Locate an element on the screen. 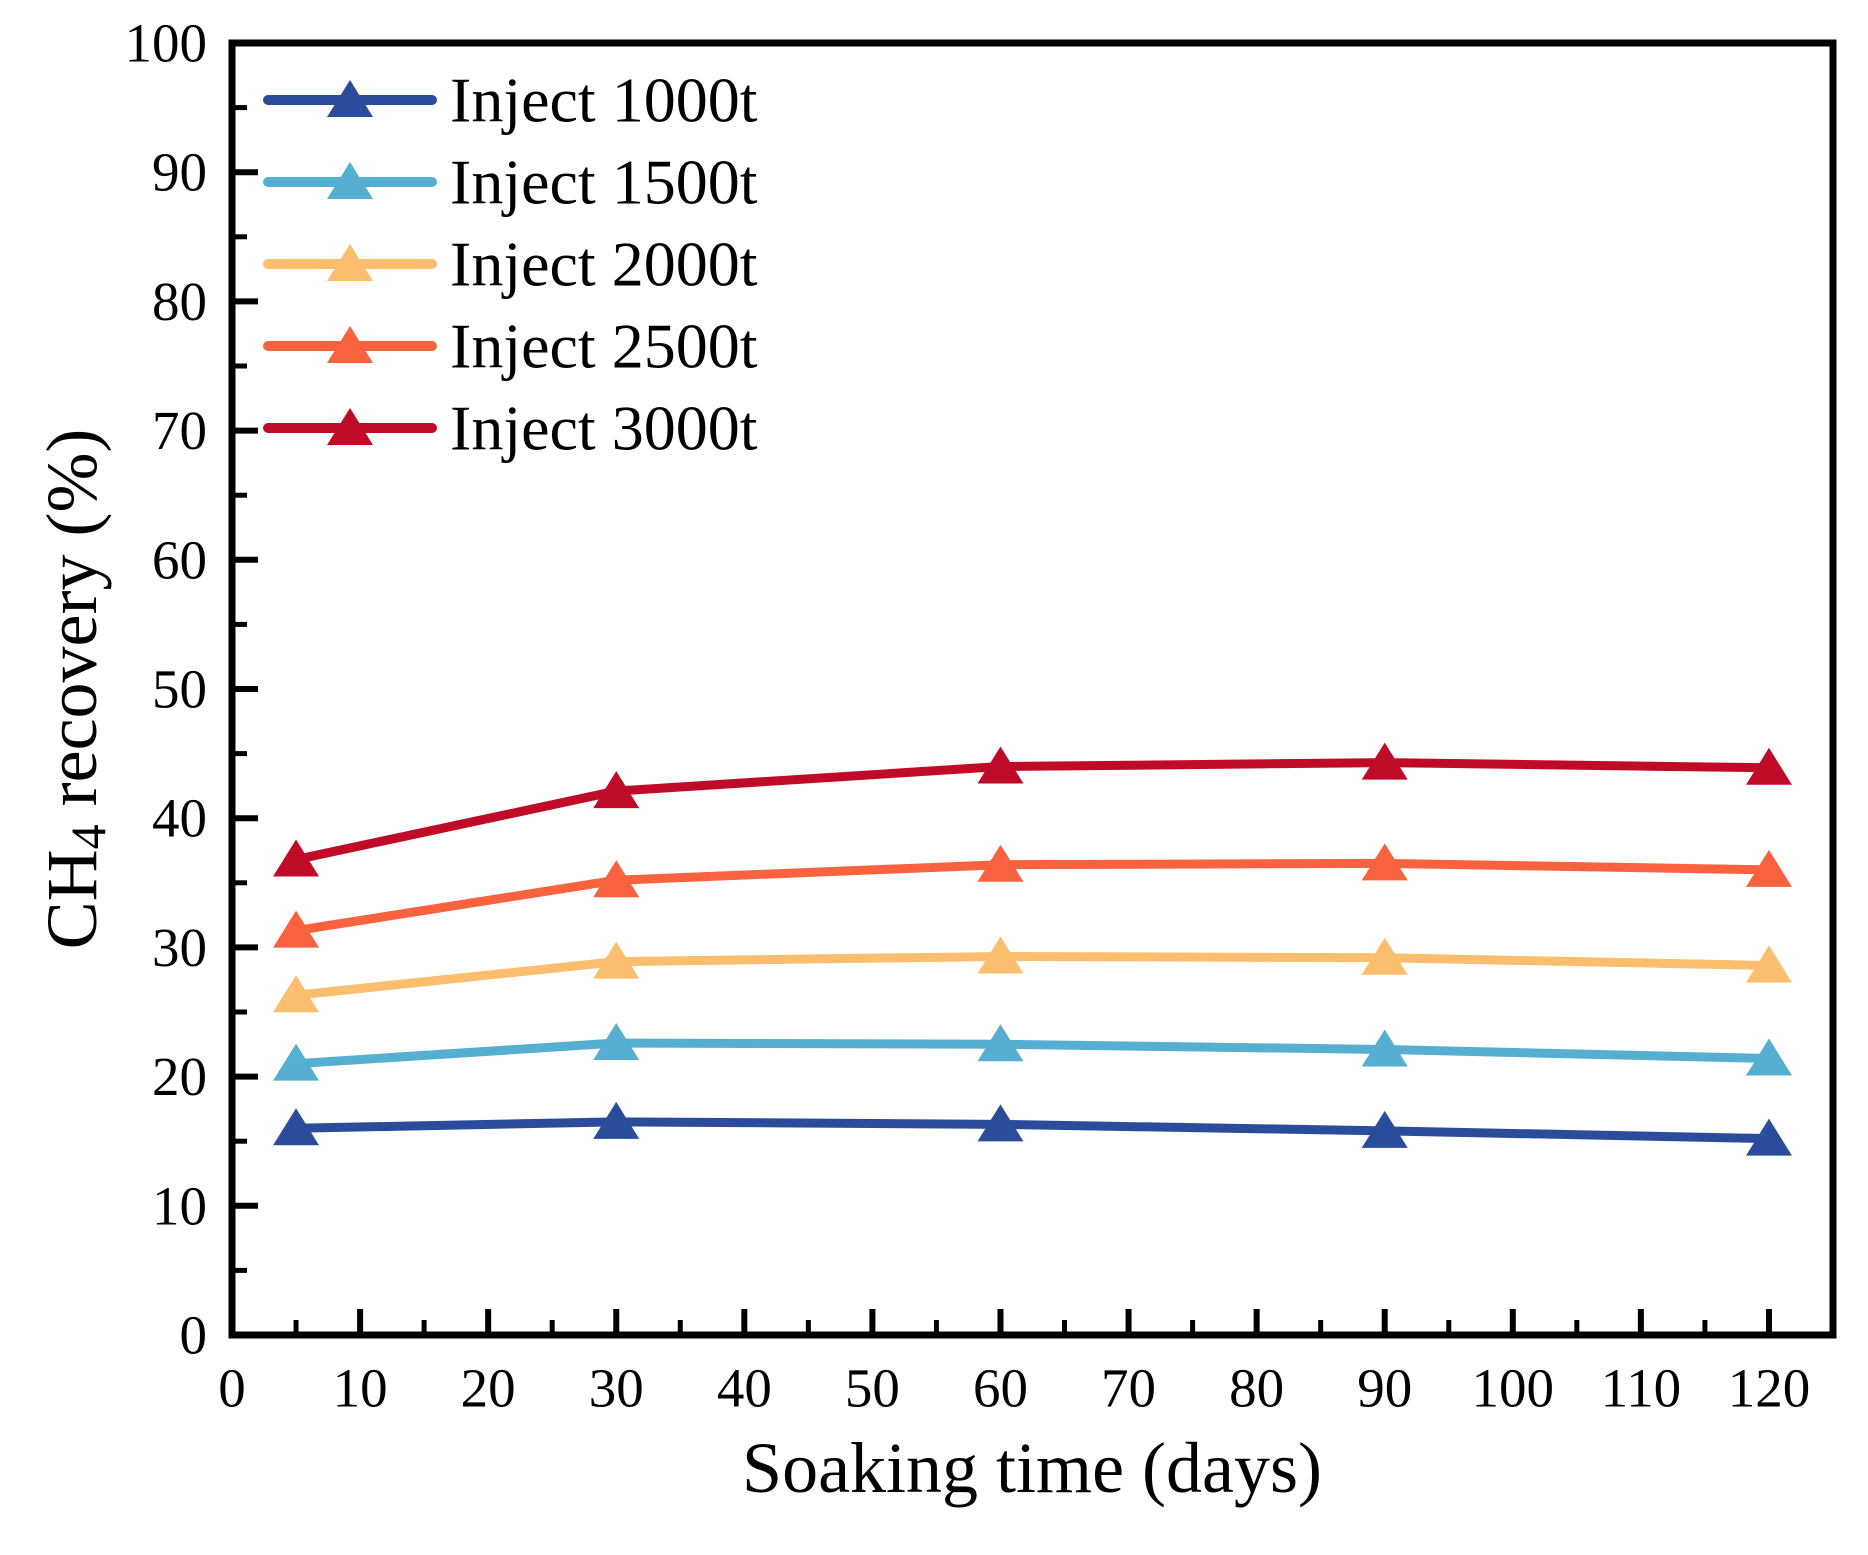 This screenshot has height=1555, width=1868. legend-marker-inject-3000t is located at coordinates (350, 426).